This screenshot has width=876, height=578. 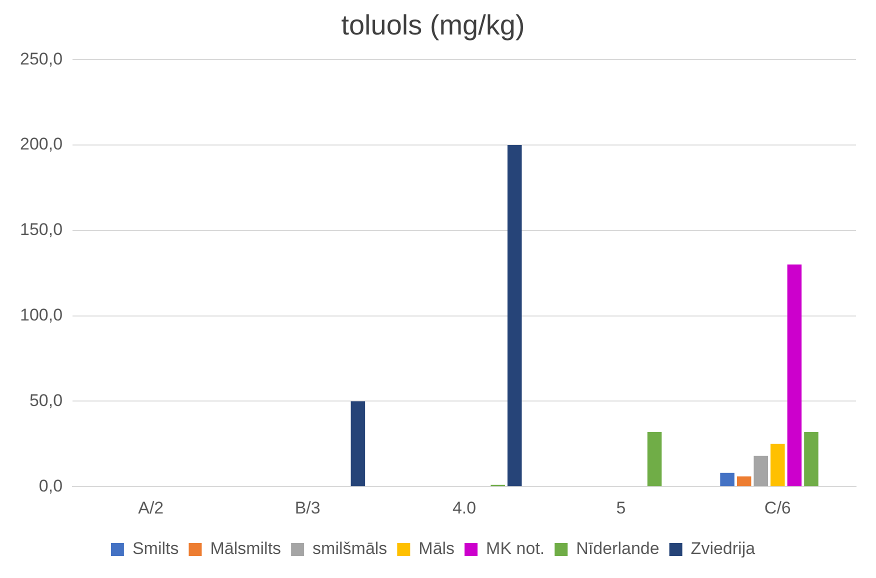 I want to click on y-tick-label: 150,0, so click(x=41, y=230).